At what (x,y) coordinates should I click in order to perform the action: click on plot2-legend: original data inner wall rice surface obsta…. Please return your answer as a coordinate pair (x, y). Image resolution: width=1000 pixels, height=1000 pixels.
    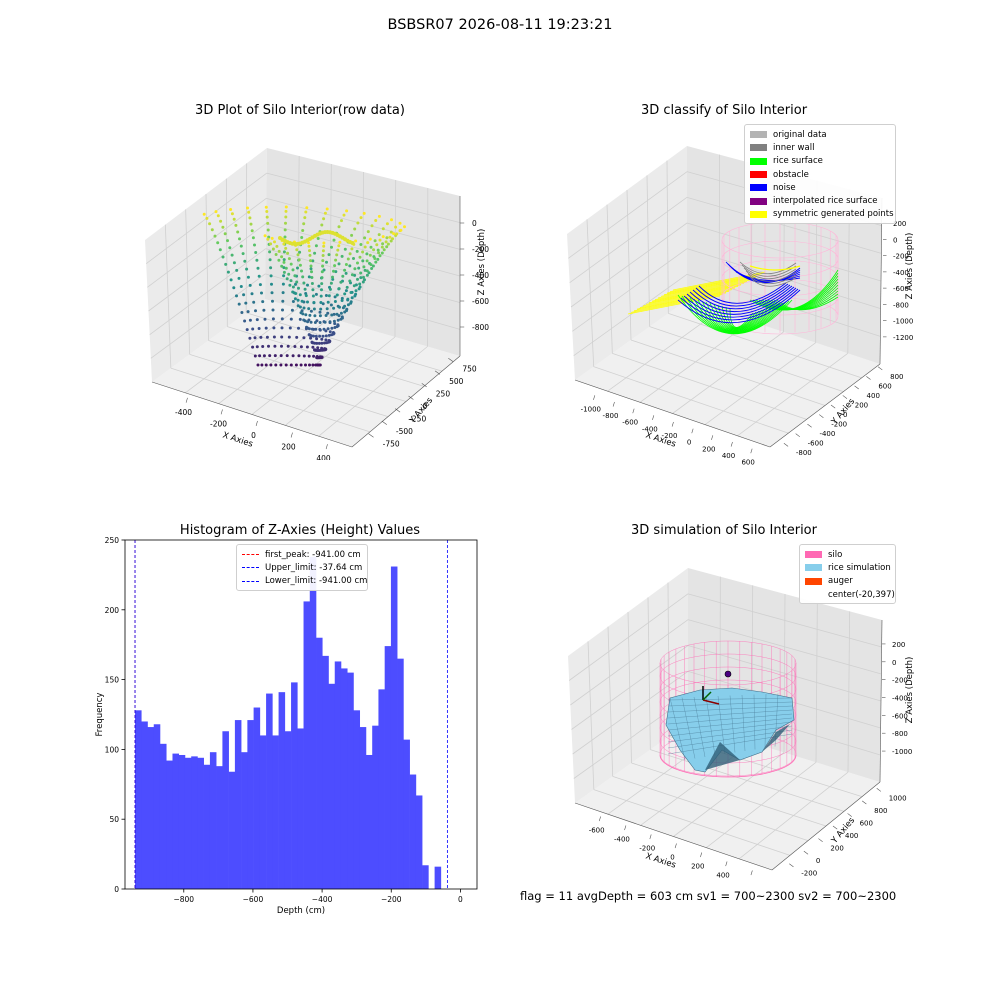
    Looking at the image, I should click on (820, 174).